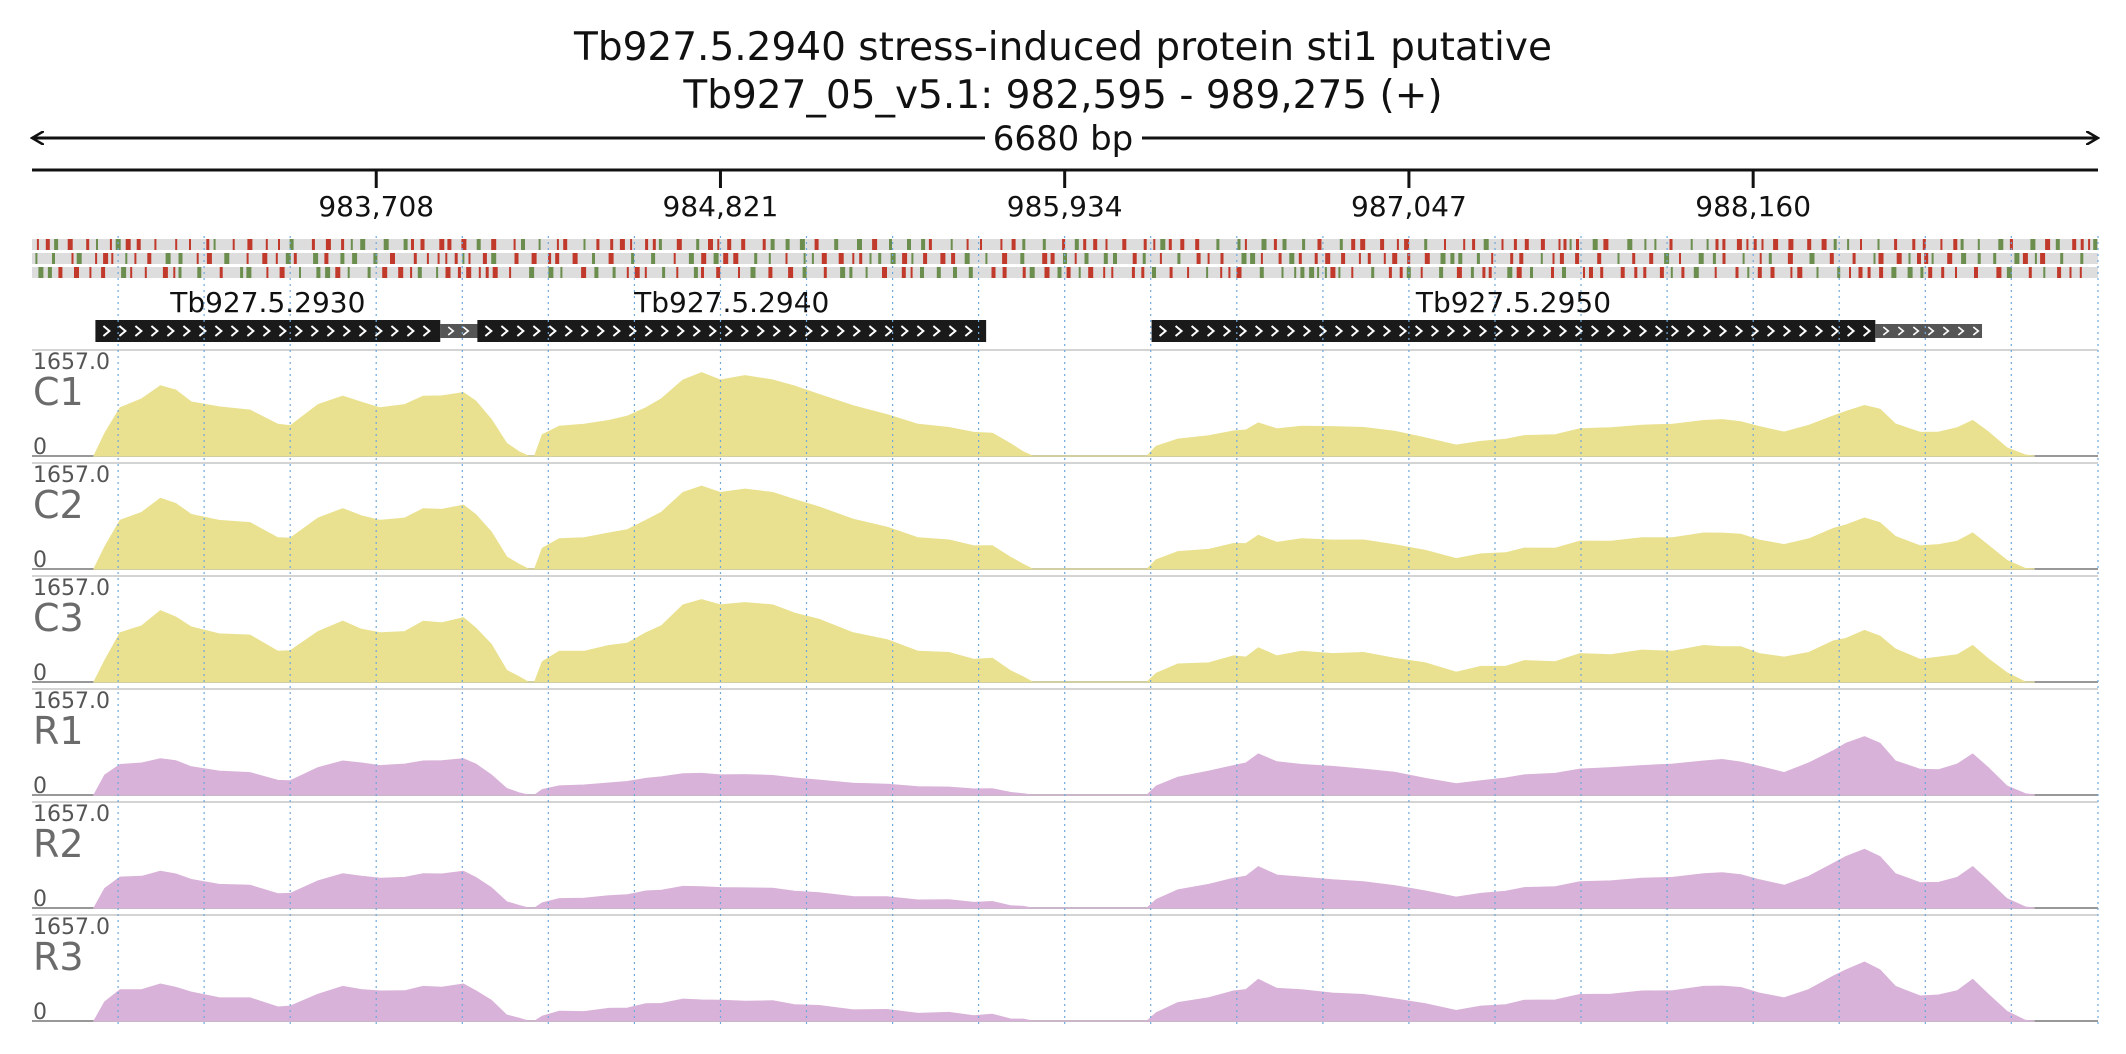 The height and width of the screenshot is (1054, 2126). I want to click on axis-tick-label-2: 985,934, so click(1065, 206).